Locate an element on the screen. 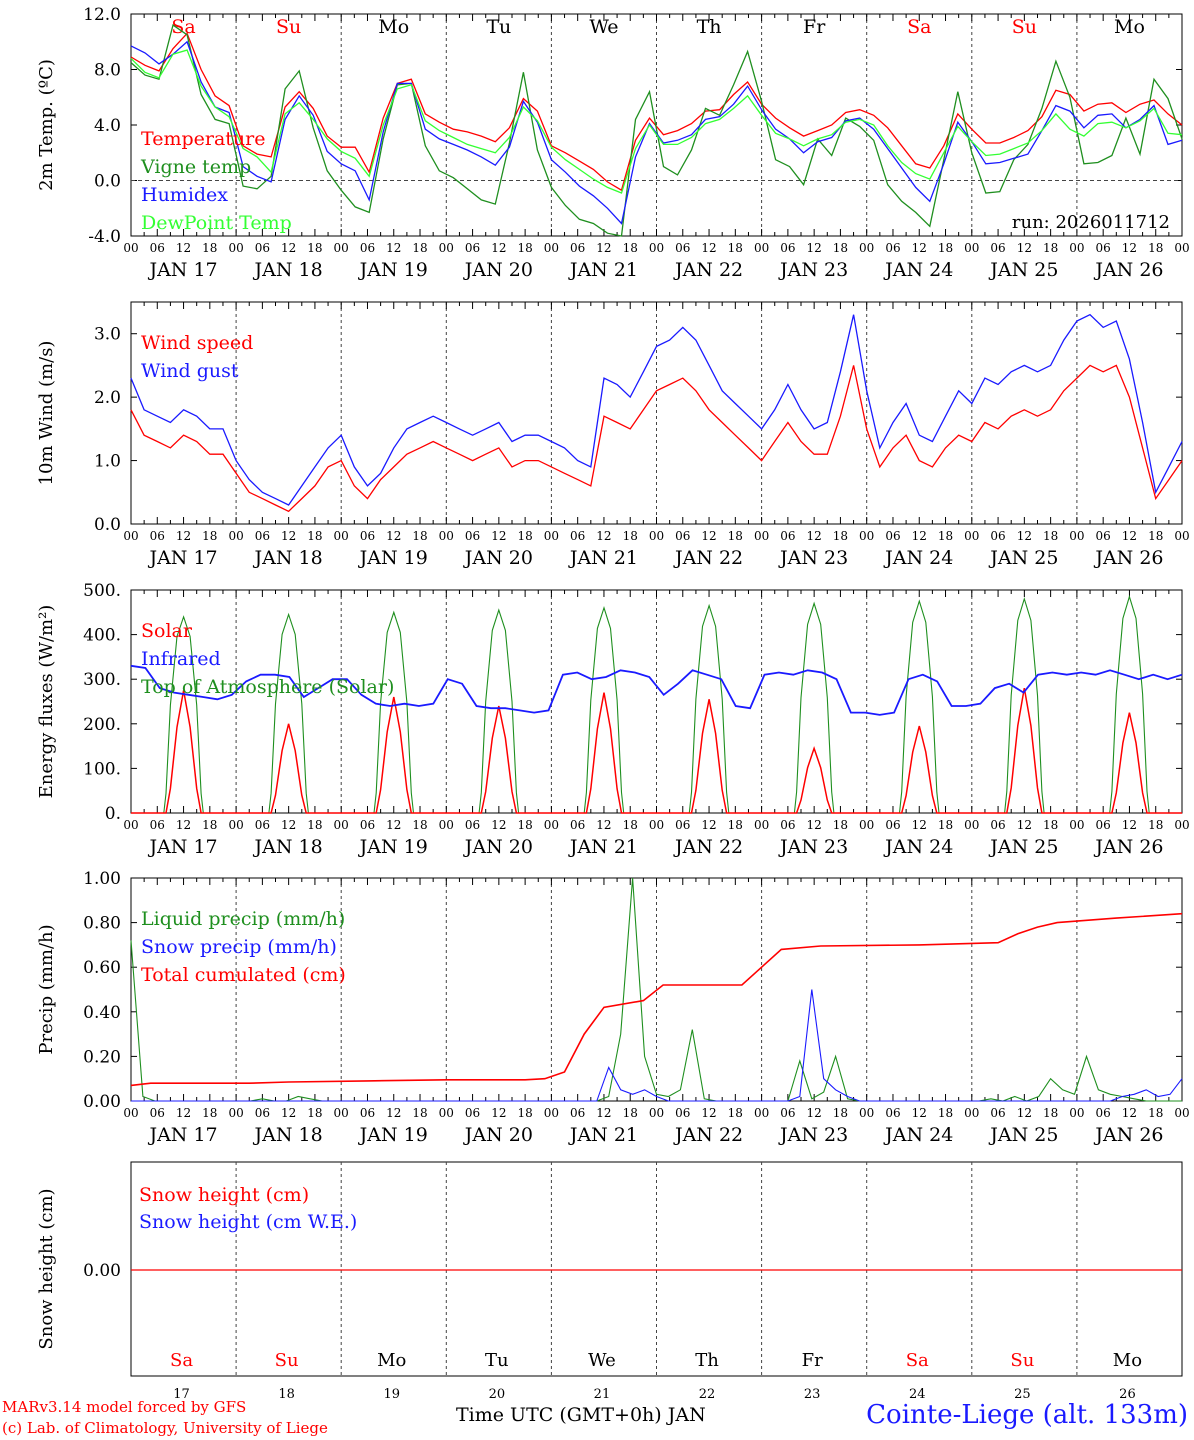 Image resolution: width=1194 pixels, height=1440 pixels. y-tick-label: 0.00 is located at coordinates (102, 1271).